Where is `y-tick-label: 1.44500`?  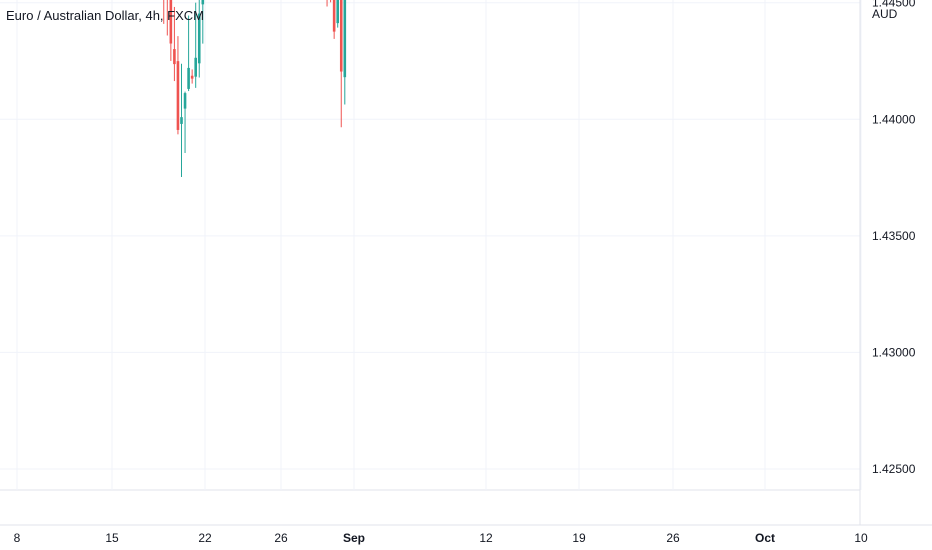 y-tick-label: 1.44500 is located at coordinates (894, 5).